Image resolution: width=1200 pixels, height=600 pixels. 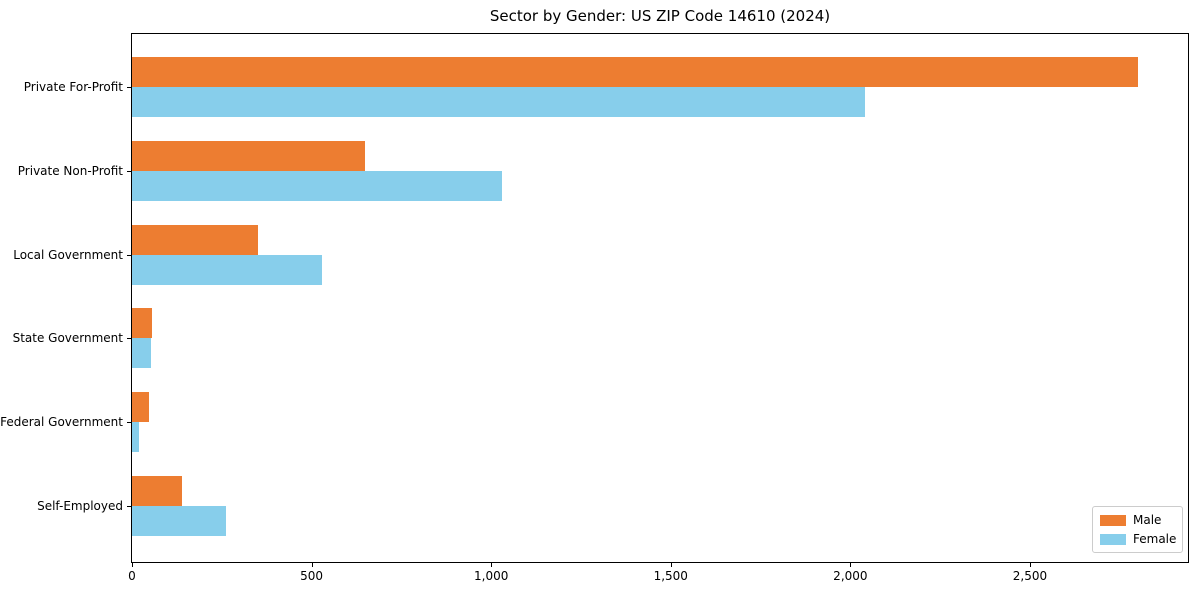 What do you see at coordinates (1155, 539) in the screenshot?
I see `legend-label-female: Female` at bounding box center [1155, 539].